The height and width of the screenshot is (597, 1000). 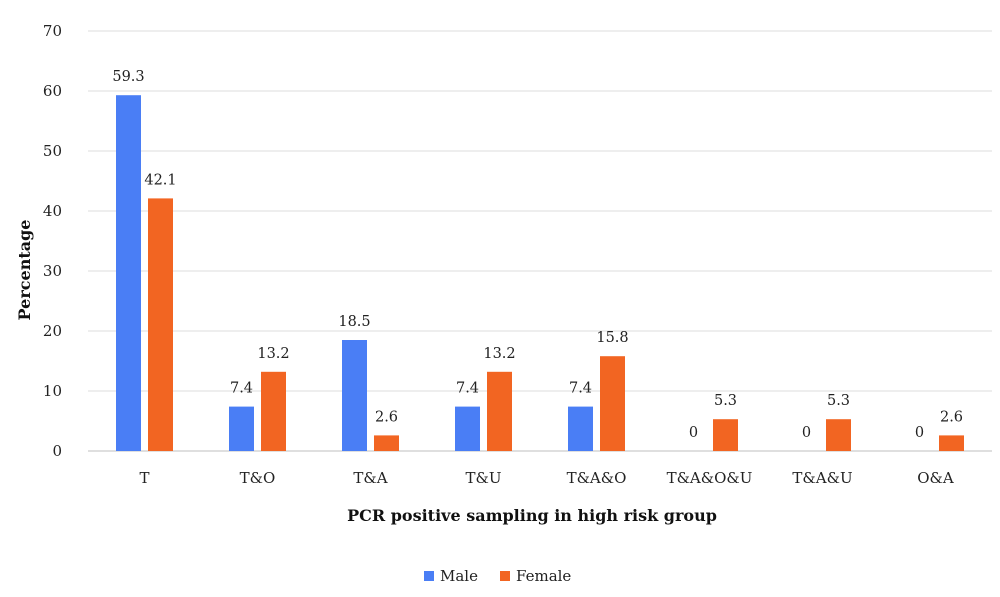 What do you see at coordinates (52, 271) in the screenshot?
I see `y-tick-label: 30` at bounding box center [52, 271].